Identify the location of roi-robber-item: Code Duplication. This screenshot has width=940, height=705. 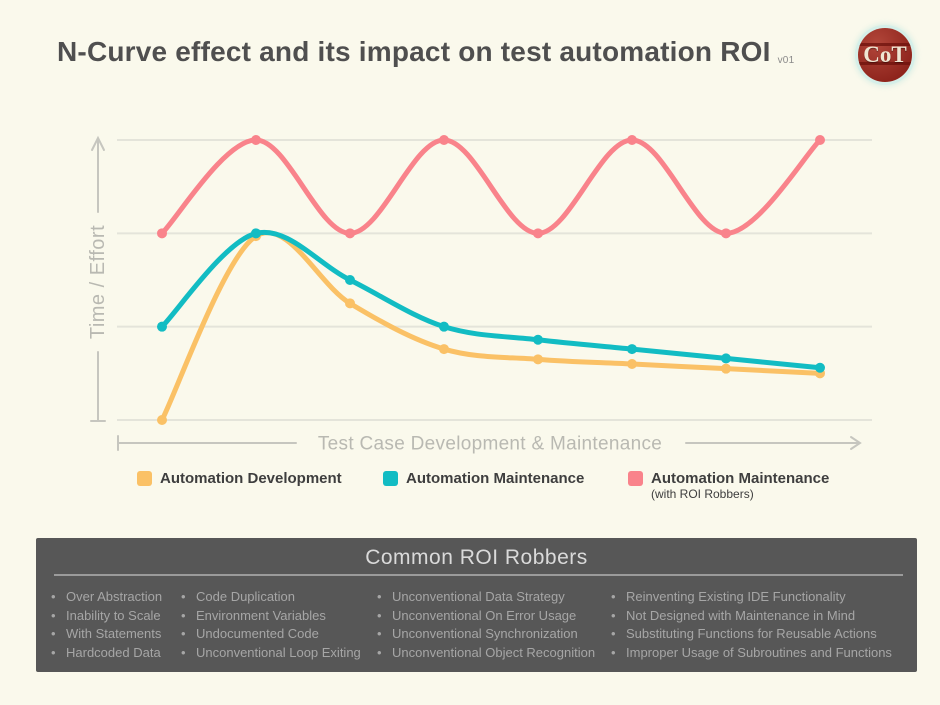
(270, 597).